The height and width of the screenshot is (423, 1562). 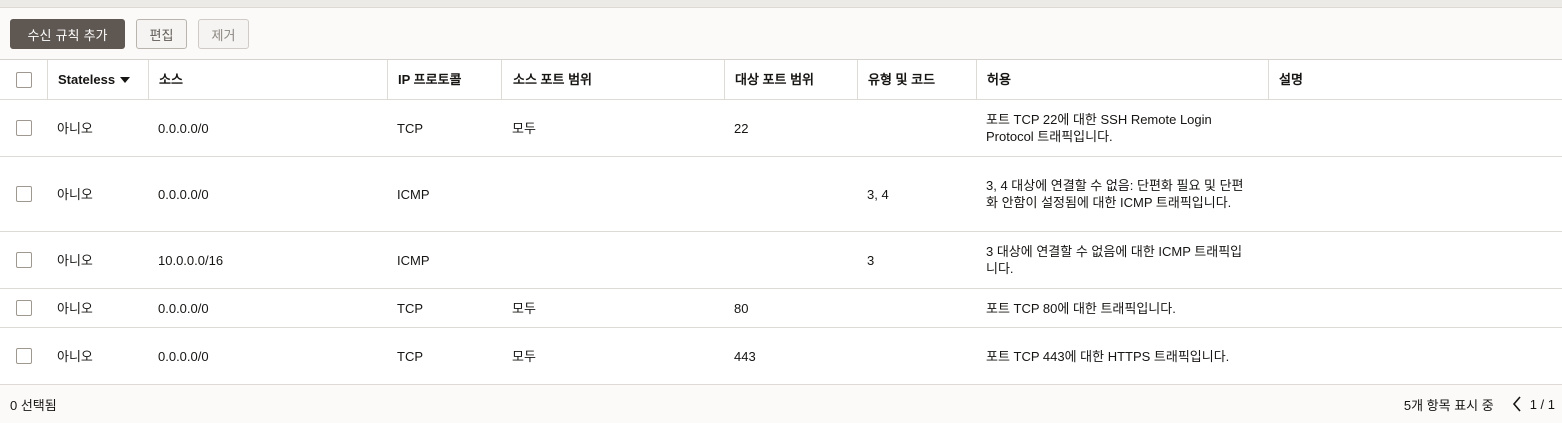 What do you see at coordinates (1114, 260) in the screenshot?
I see `cell-allow: 3 대상에 연결할 수 없음에 대한 ICMP 트래픽입니다.` at bounding box center [1114, 260].